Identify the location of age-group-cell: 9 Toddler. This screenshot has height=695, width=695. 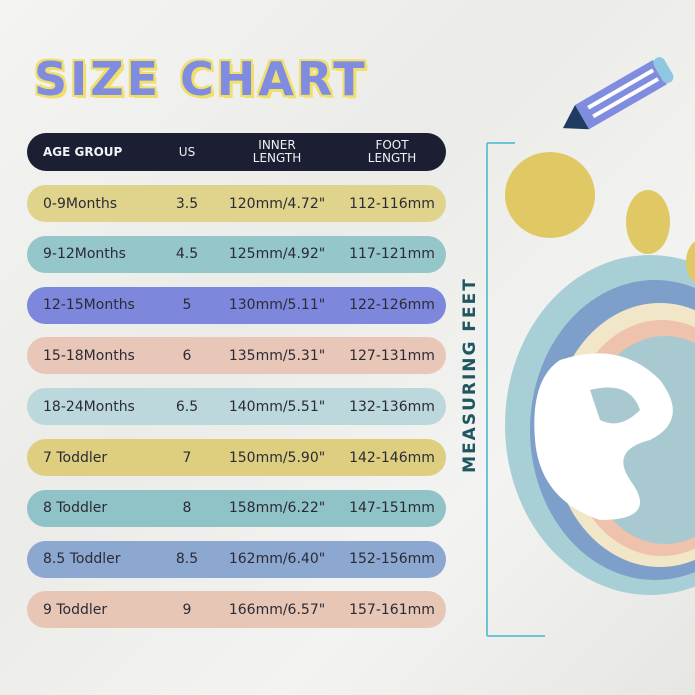
(75, 609).